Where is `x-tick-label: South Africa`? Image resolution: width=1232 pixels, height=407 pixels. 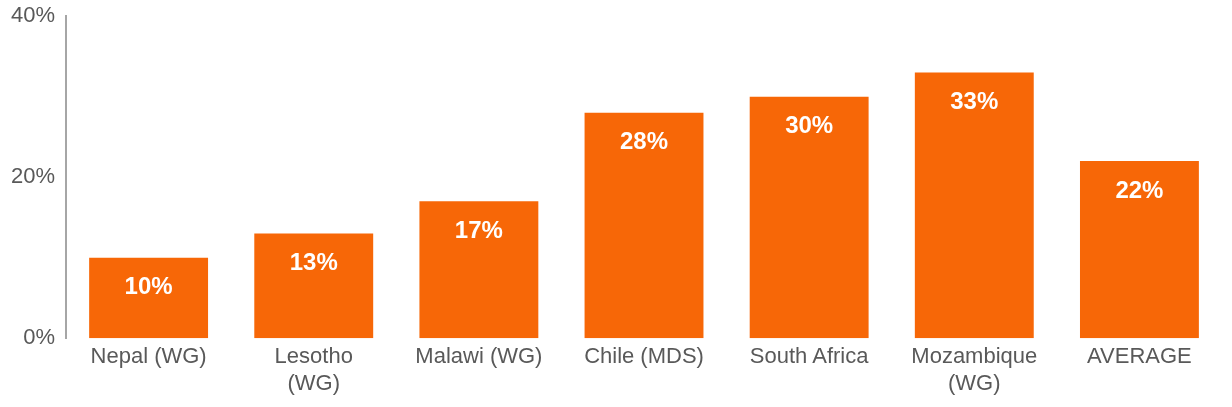
x-tick-label: South Africa is located at coordinates (809, 356).